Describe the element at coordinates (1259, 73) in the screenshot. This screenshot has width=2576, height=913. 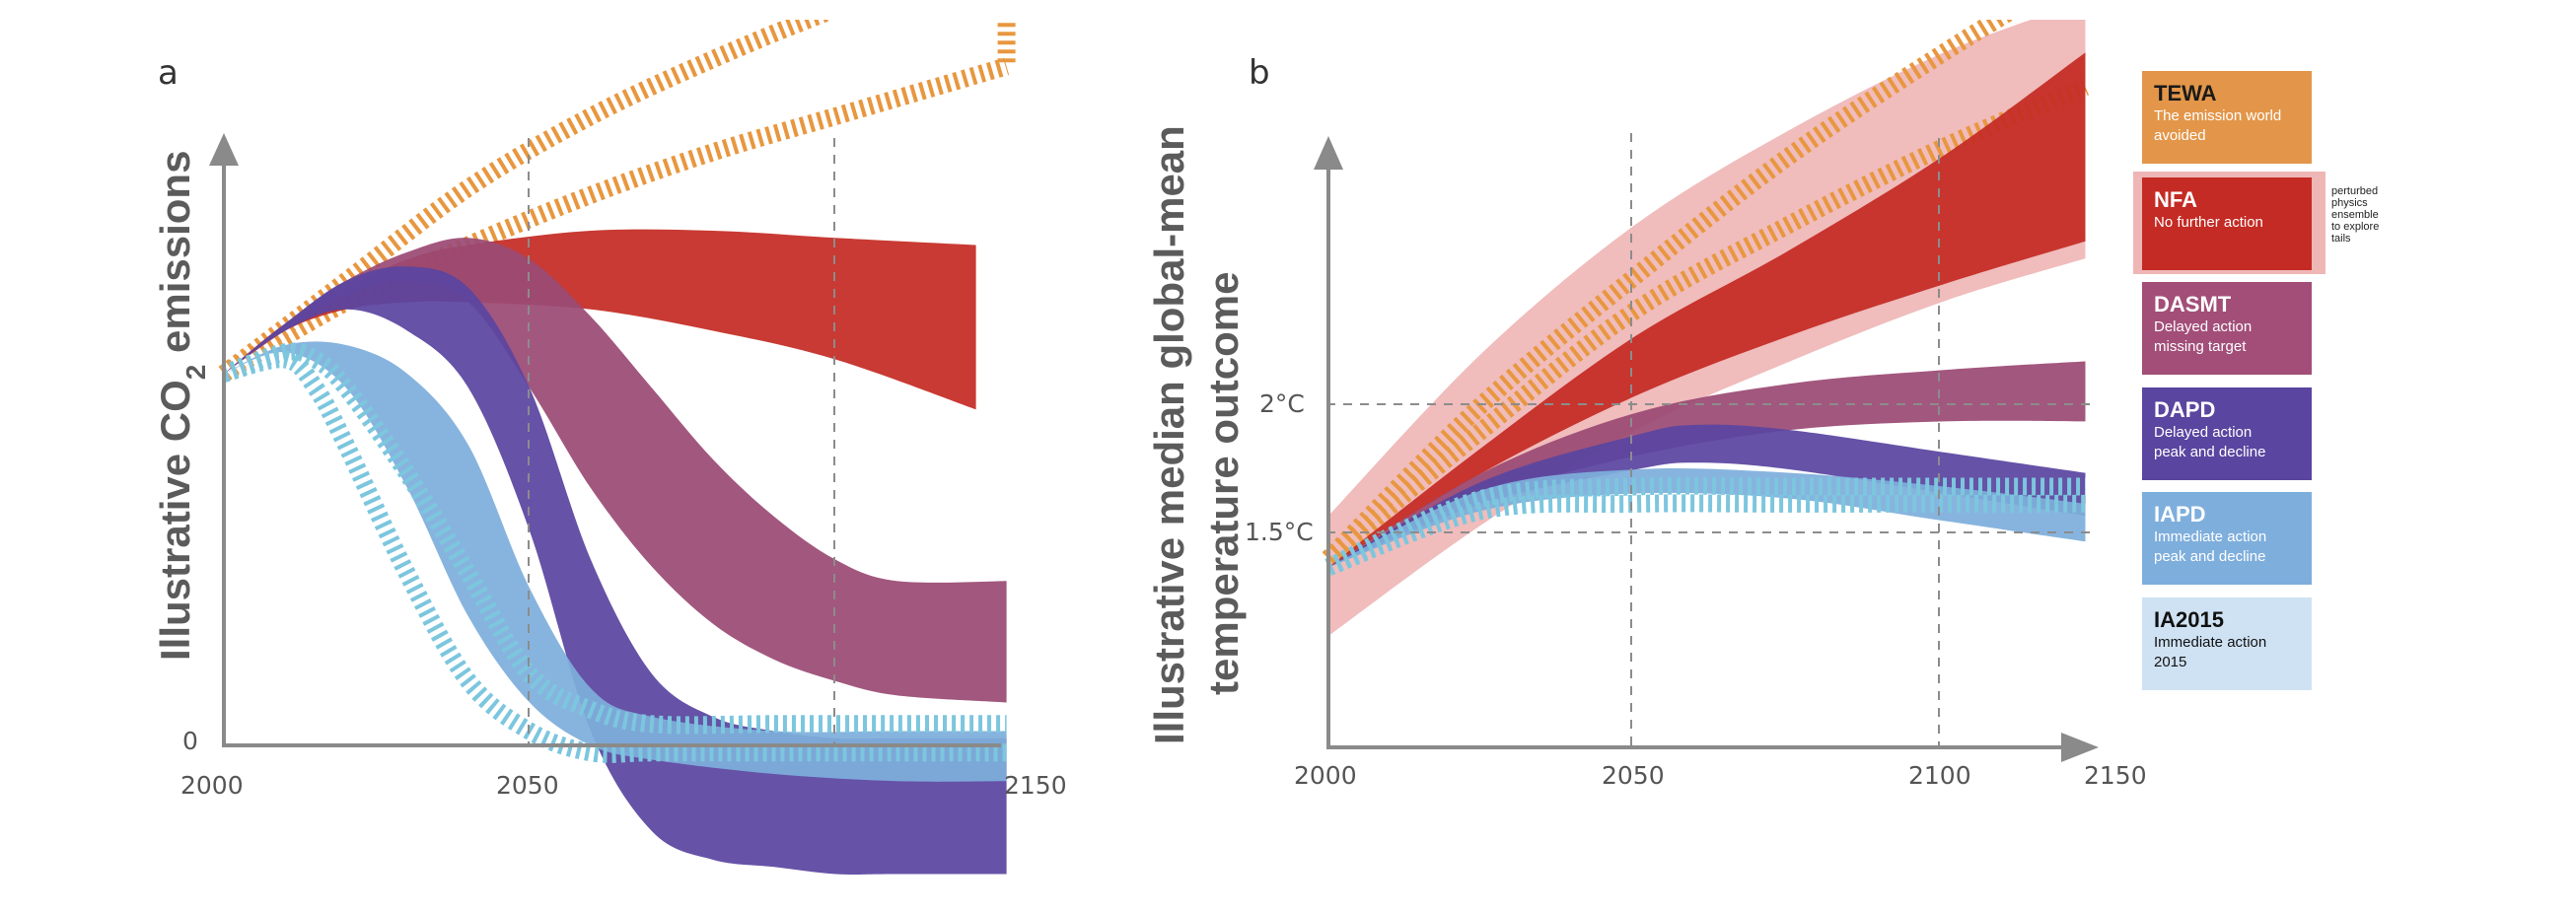
I see `panel-b-letter: b` at that location.